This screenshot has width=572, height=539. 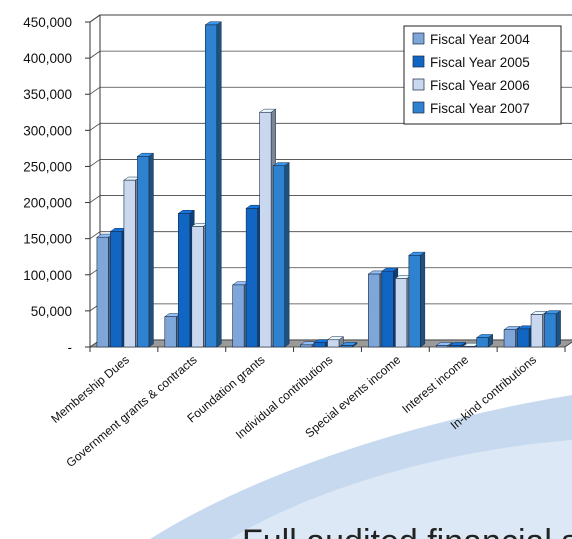 I want to click on y-tick-label: 150,000, so click(x=47, y=239).